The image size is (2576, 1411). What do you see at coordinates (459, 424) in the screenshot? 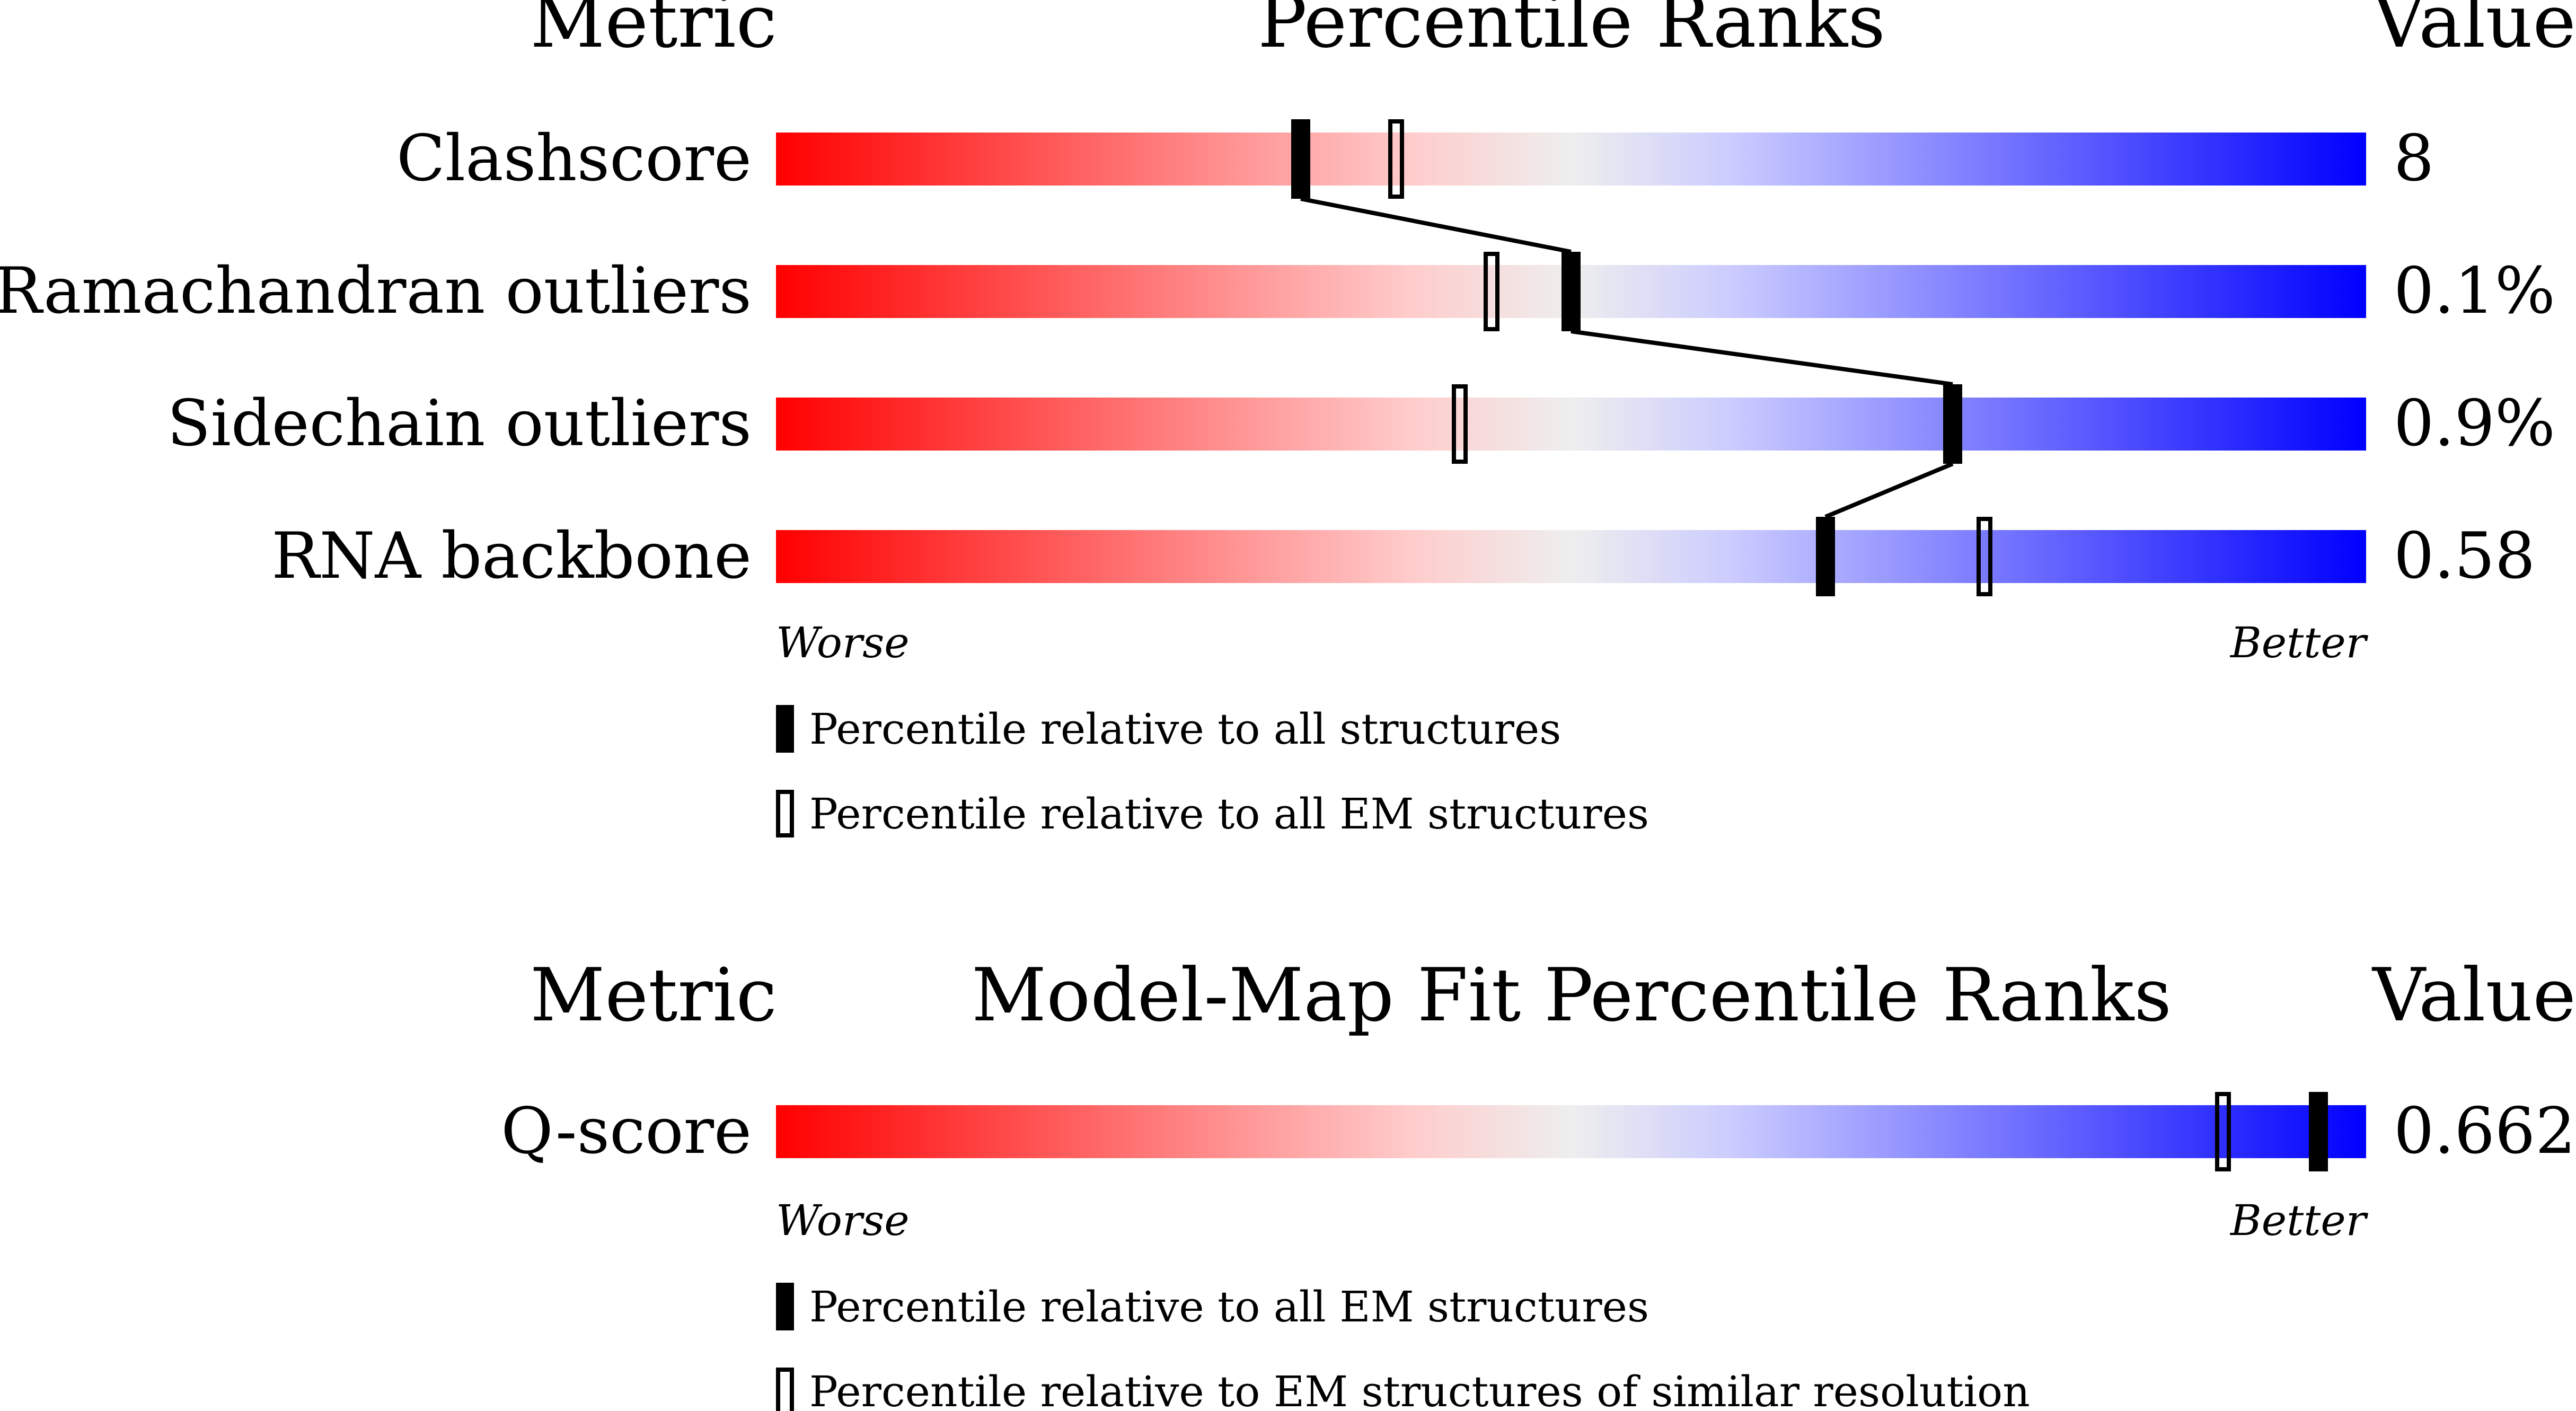
I see `metric-label: Sidechain outliers` at bounding box center [459, 424].